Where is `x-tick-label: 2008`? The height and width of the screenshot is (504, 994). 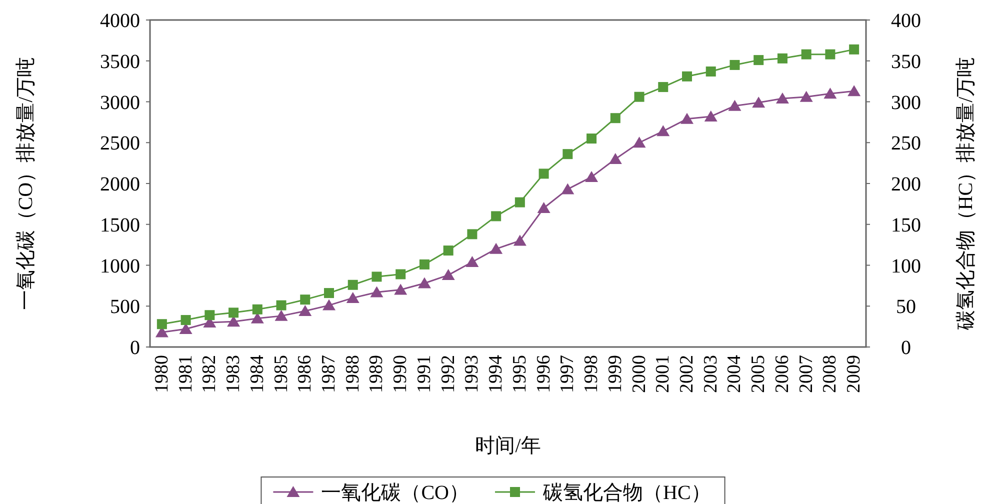 x-tick-label: 2008 is located at coordinates (830, 374).